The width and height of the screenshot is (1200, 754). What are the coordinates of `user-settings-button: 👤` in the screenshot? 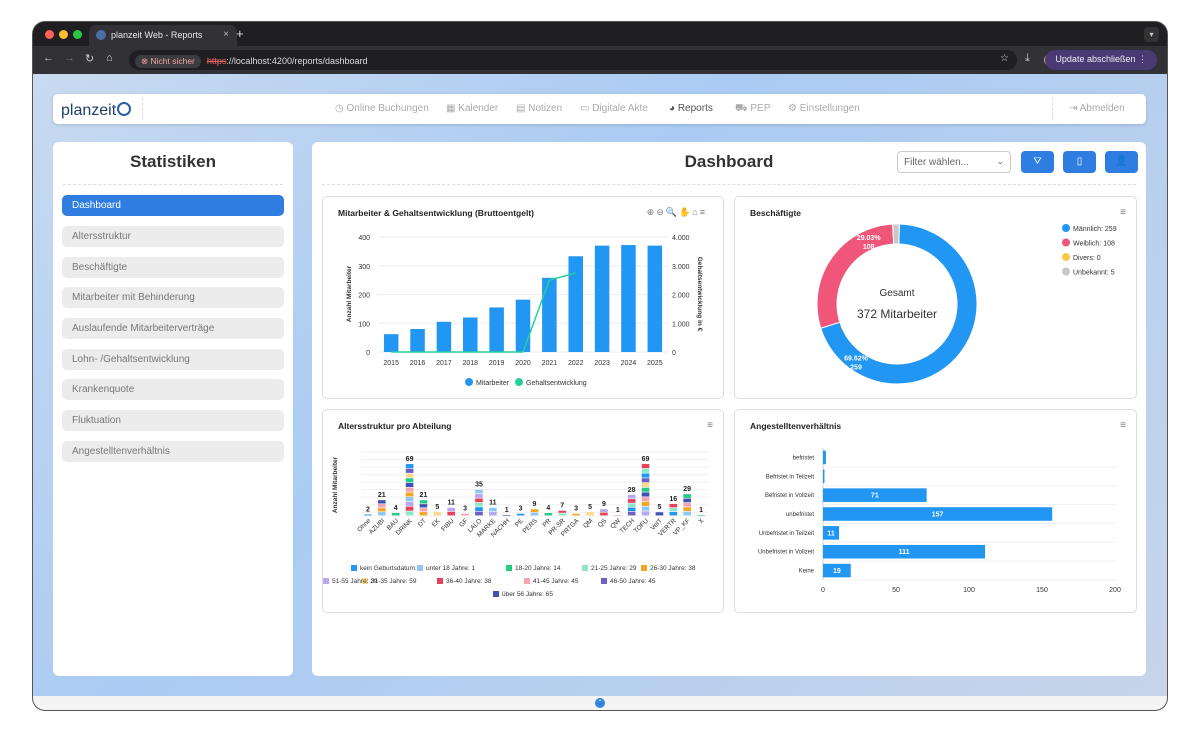 It's located at (1121, 162).